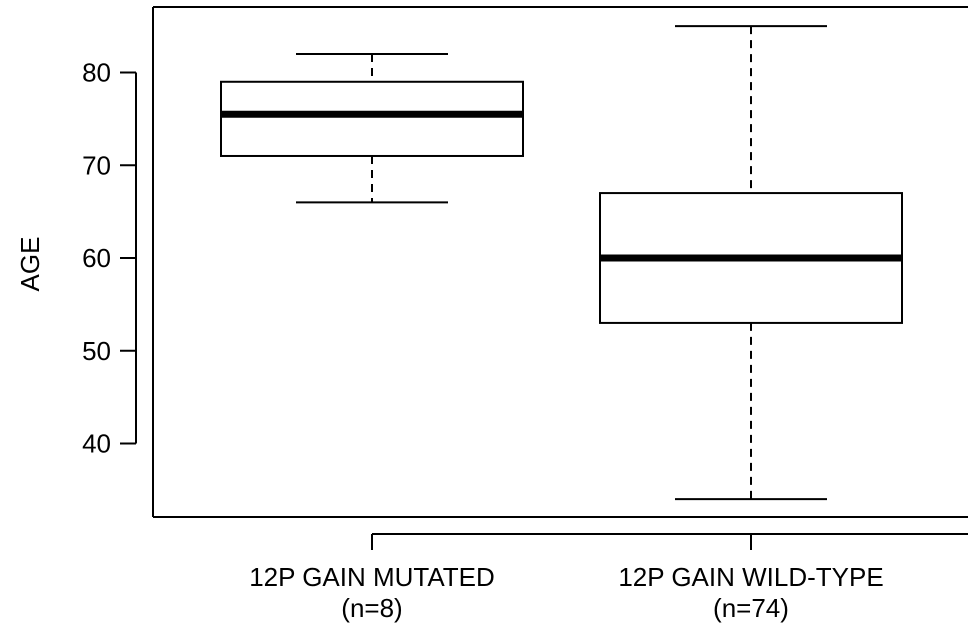 The height and width of the screenshot is (628, 968). I want to click on y-tick-label-40: 40, so click(96, 444).